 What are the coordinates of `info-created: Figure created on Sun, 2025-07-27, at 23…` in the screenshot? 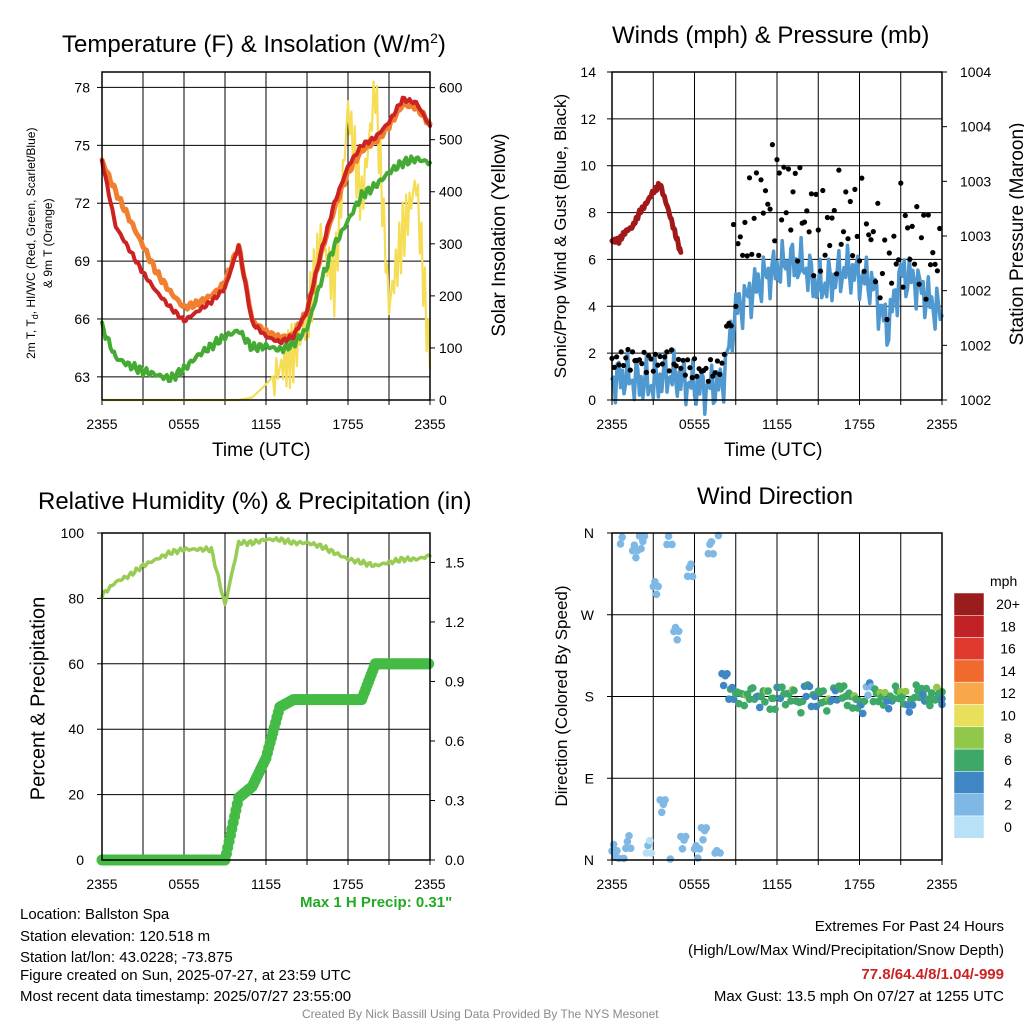 It's located at (186, 975).